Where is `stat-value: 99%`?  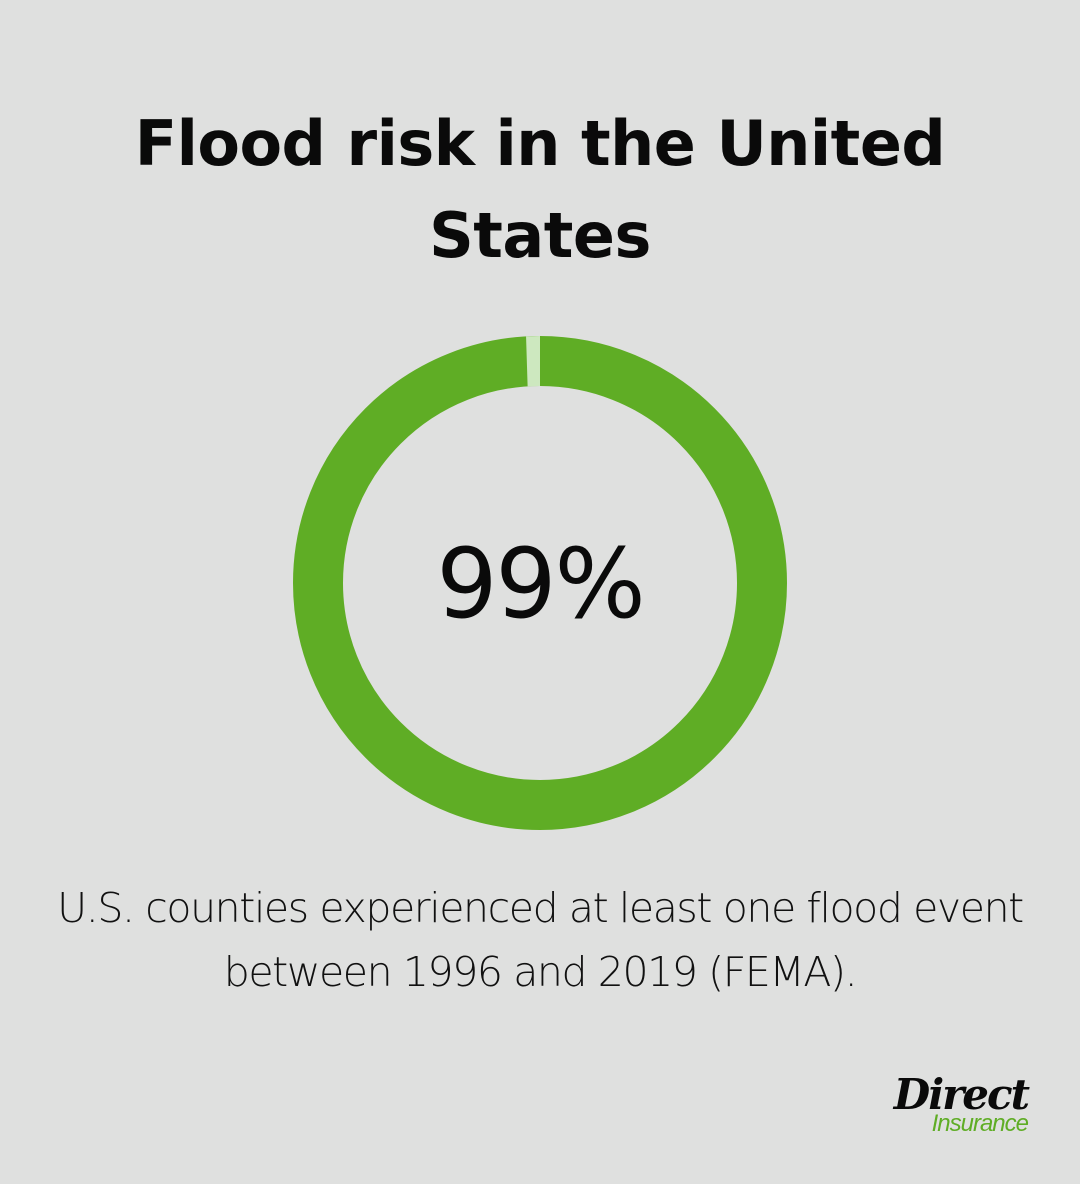
stat-value: 99% is located at coordinates (540, 584).